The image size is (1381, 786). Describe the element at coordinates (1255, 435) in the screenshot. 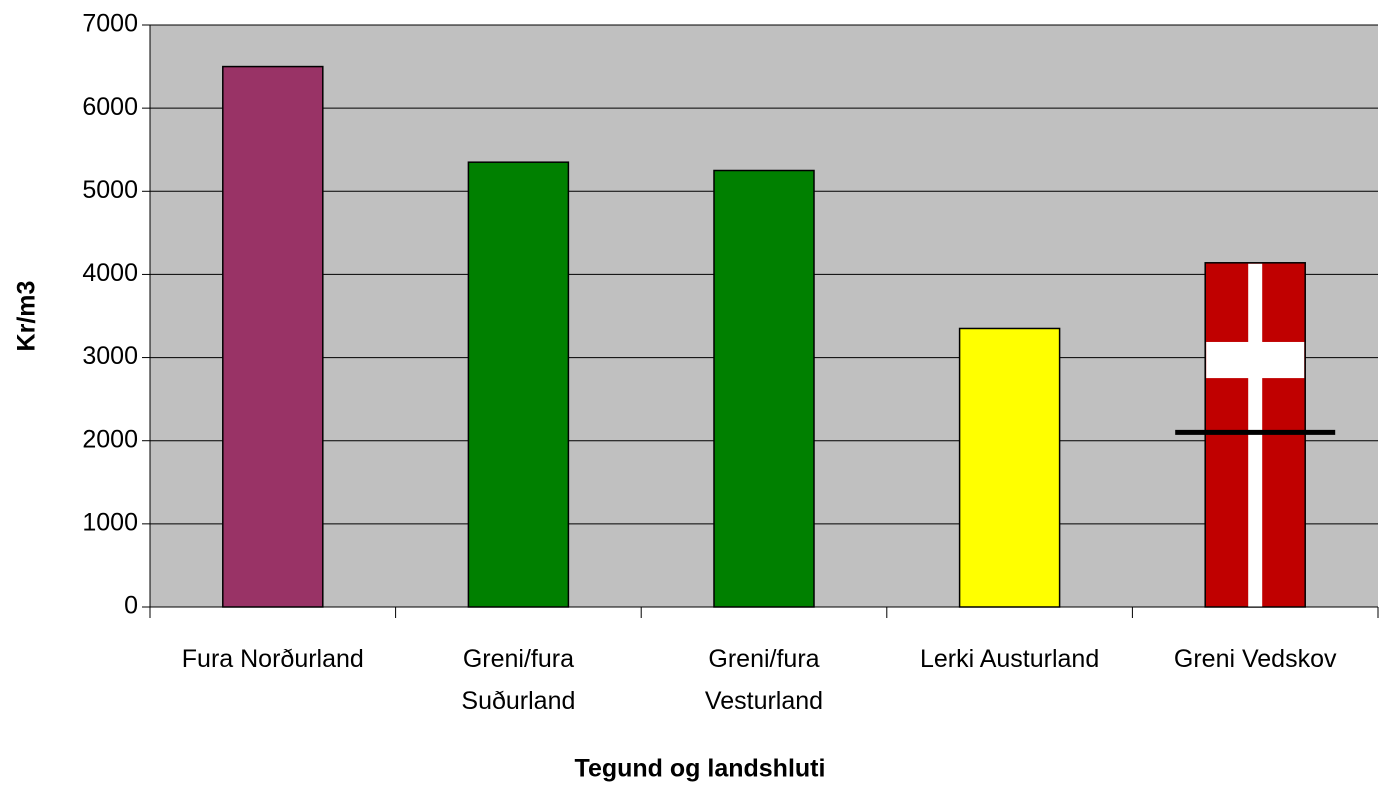

I see `flag-cross-vertical` at that location.